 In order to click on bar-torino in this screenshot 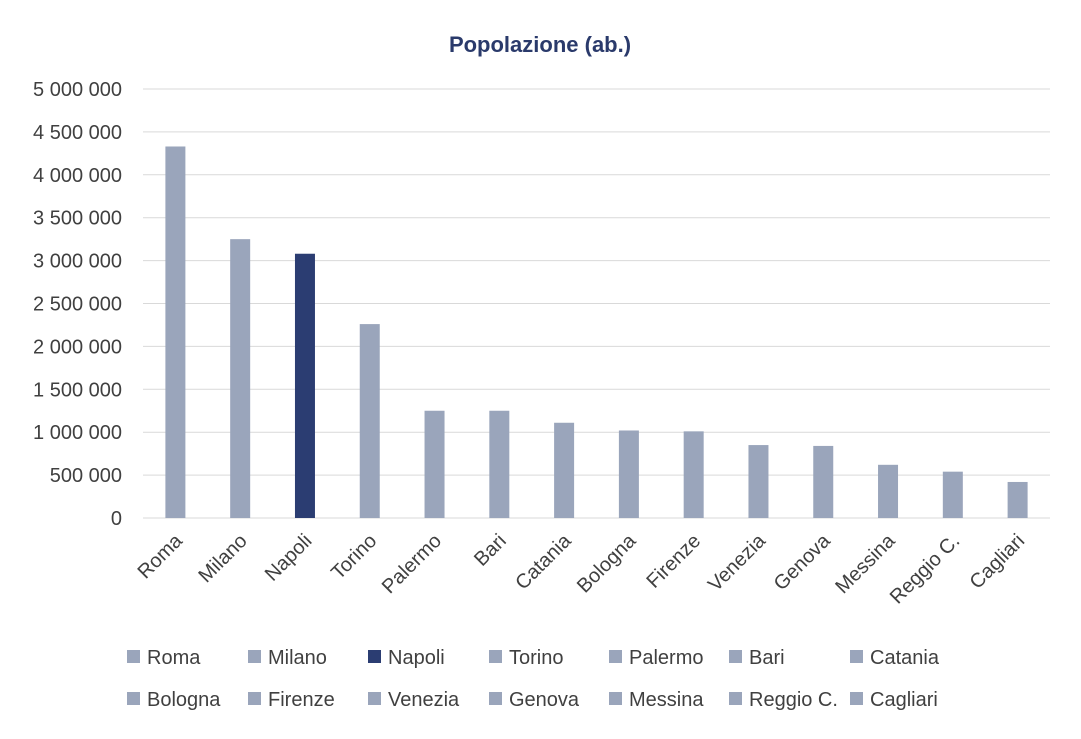, I will do `click(369, 421)`.